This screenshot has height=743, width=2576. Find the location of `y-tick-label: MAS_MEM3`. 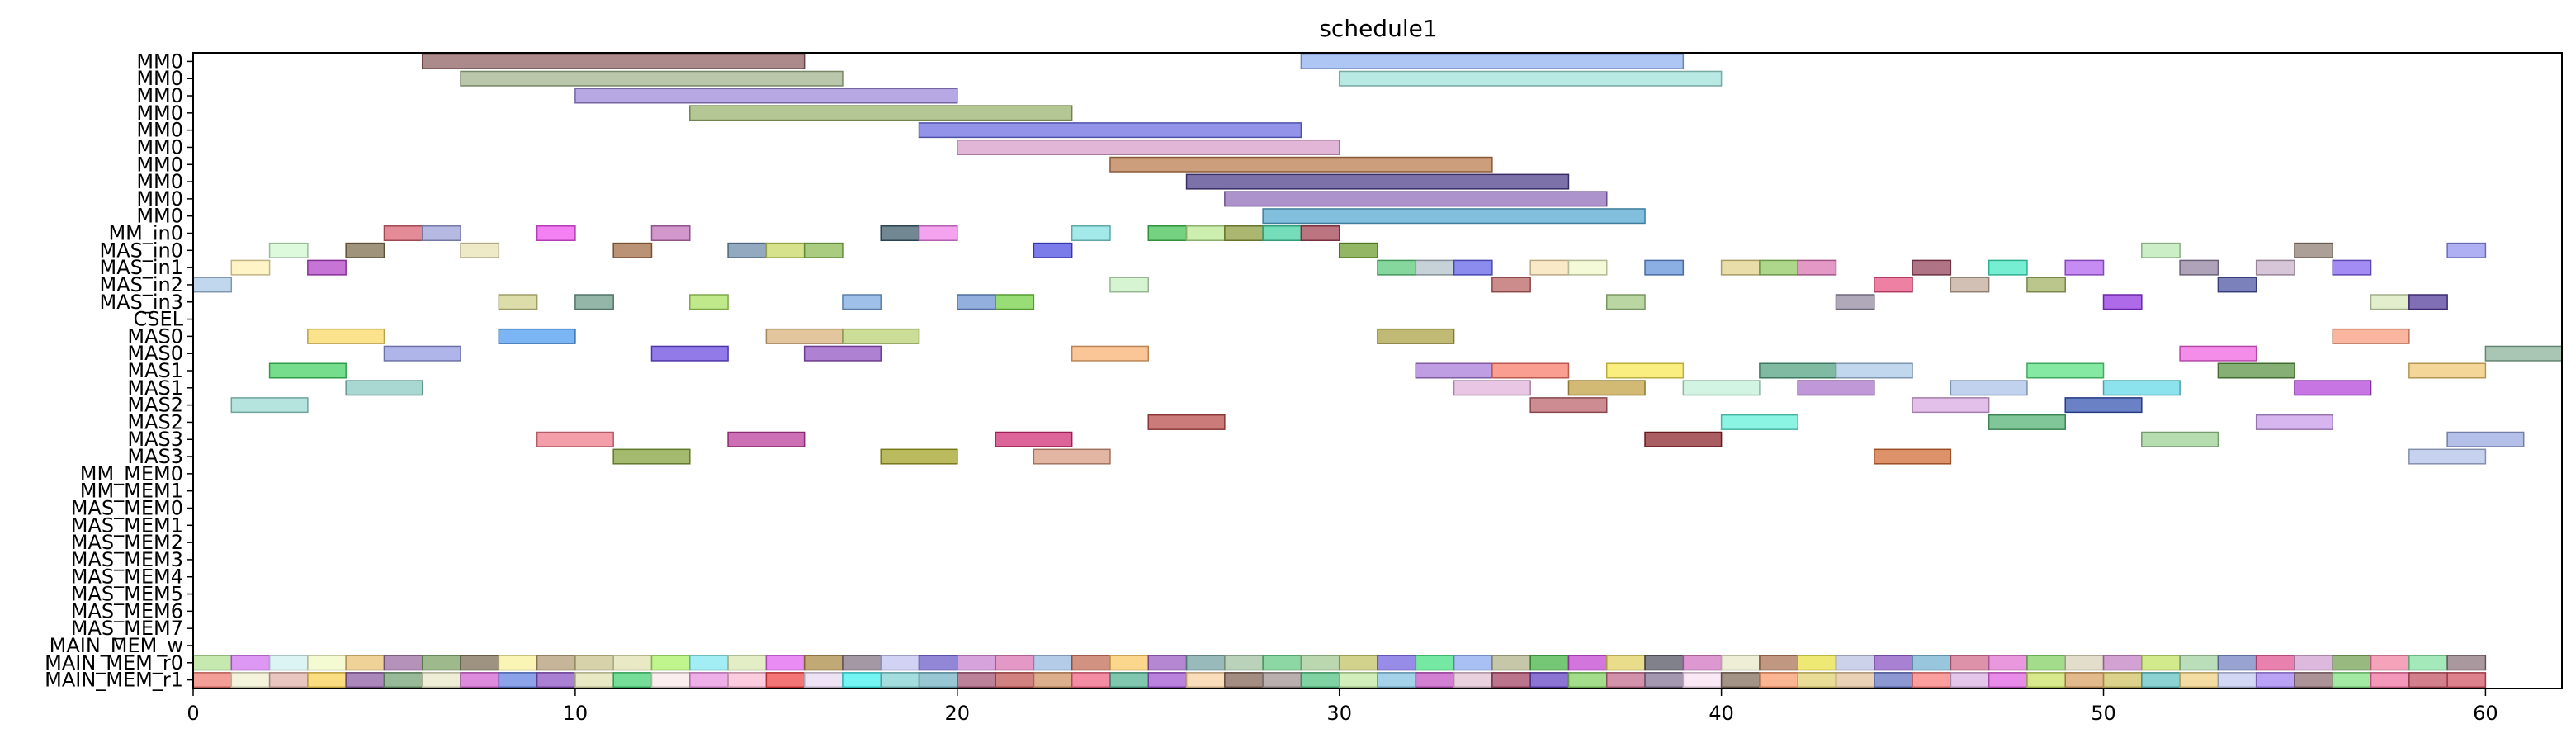

y-tick-label: MAS_MEM3 is located at coordinates (127, 560).